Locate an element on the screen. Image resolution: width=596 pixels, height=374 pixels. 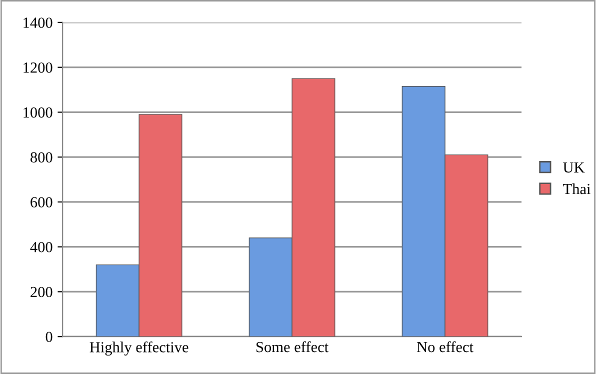
y-tick-label: 800 is located at coordinates (41, 157).